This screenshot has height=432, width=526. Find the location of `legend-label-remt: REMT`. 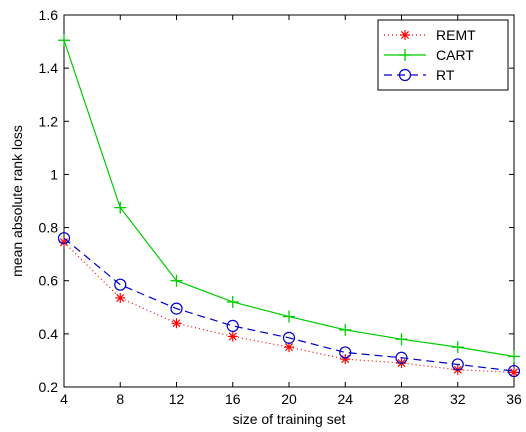

legend-label-remt: REMT is located at coordinates (456, 35).